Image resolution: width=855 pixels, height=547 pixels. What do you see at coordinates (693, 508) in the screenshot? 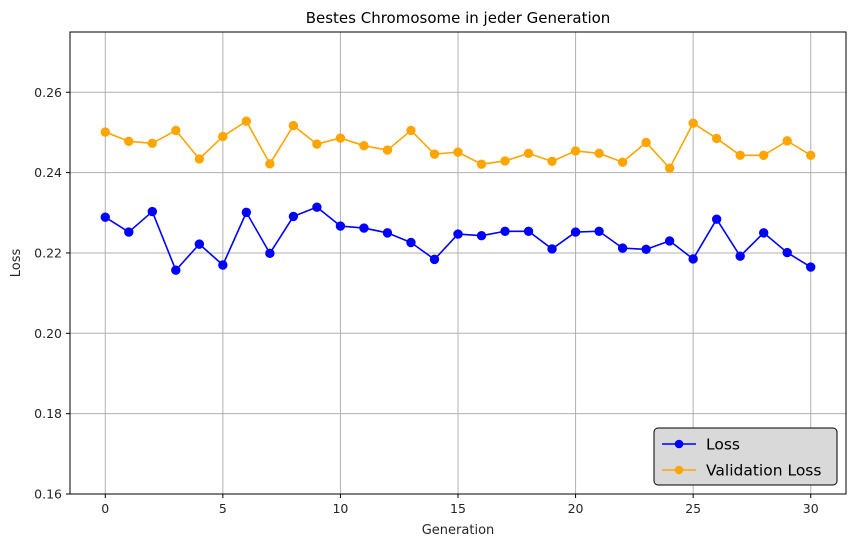
I see `x-tick-label: 25` at bounding box center [693, 508].